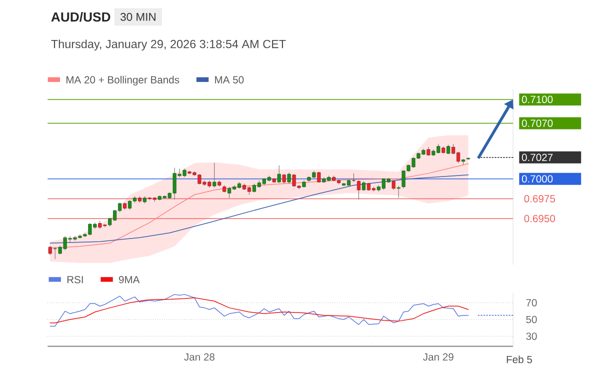  Describe the element at coordinates (540, 218) in the screenshot. I see `y-tick-label: 0.6950` at that location.